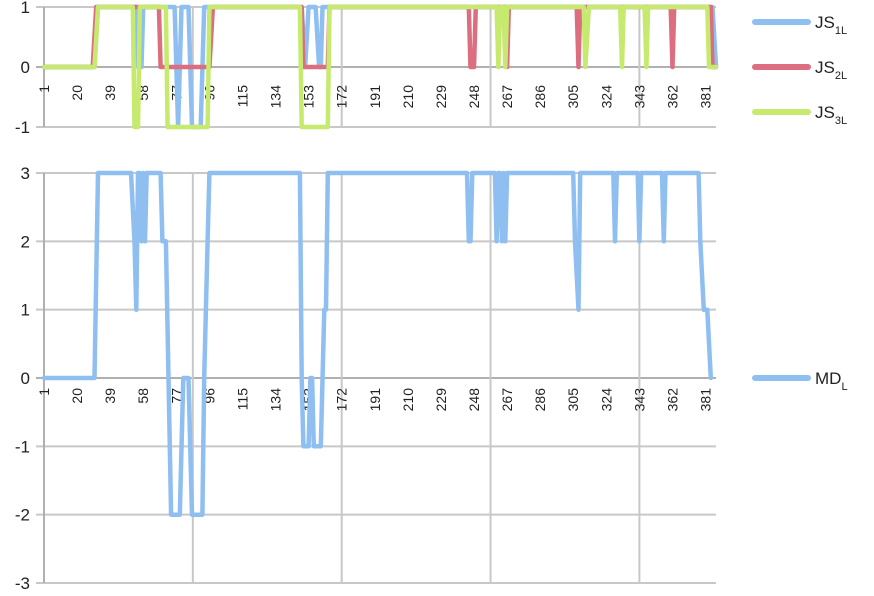 This screenshot has width=874, height=596. What do you see at coordinates (799, 70) in the screenshot?
I see `legend-item: JS2L` at bounding box center [799, 70].